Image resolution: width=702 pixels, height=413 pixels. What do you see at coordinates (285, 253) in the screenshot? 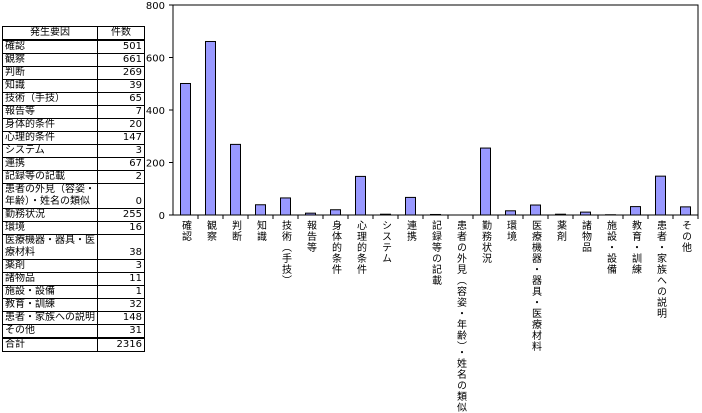
I see `x-tick-label: 技術（手技）` at bounding box center [285, 253].